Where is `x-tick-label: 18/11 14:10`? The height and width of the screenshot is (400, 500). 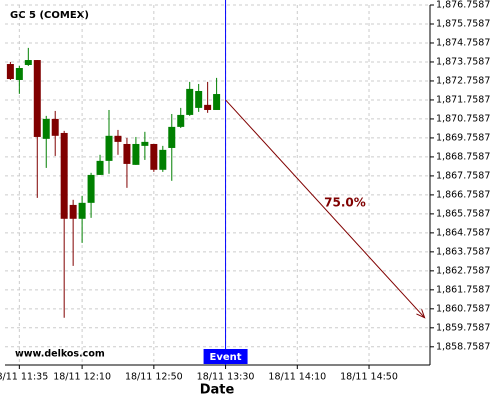 x-tick-label: 18/11 14:10 is located at coordinates (297, 377).